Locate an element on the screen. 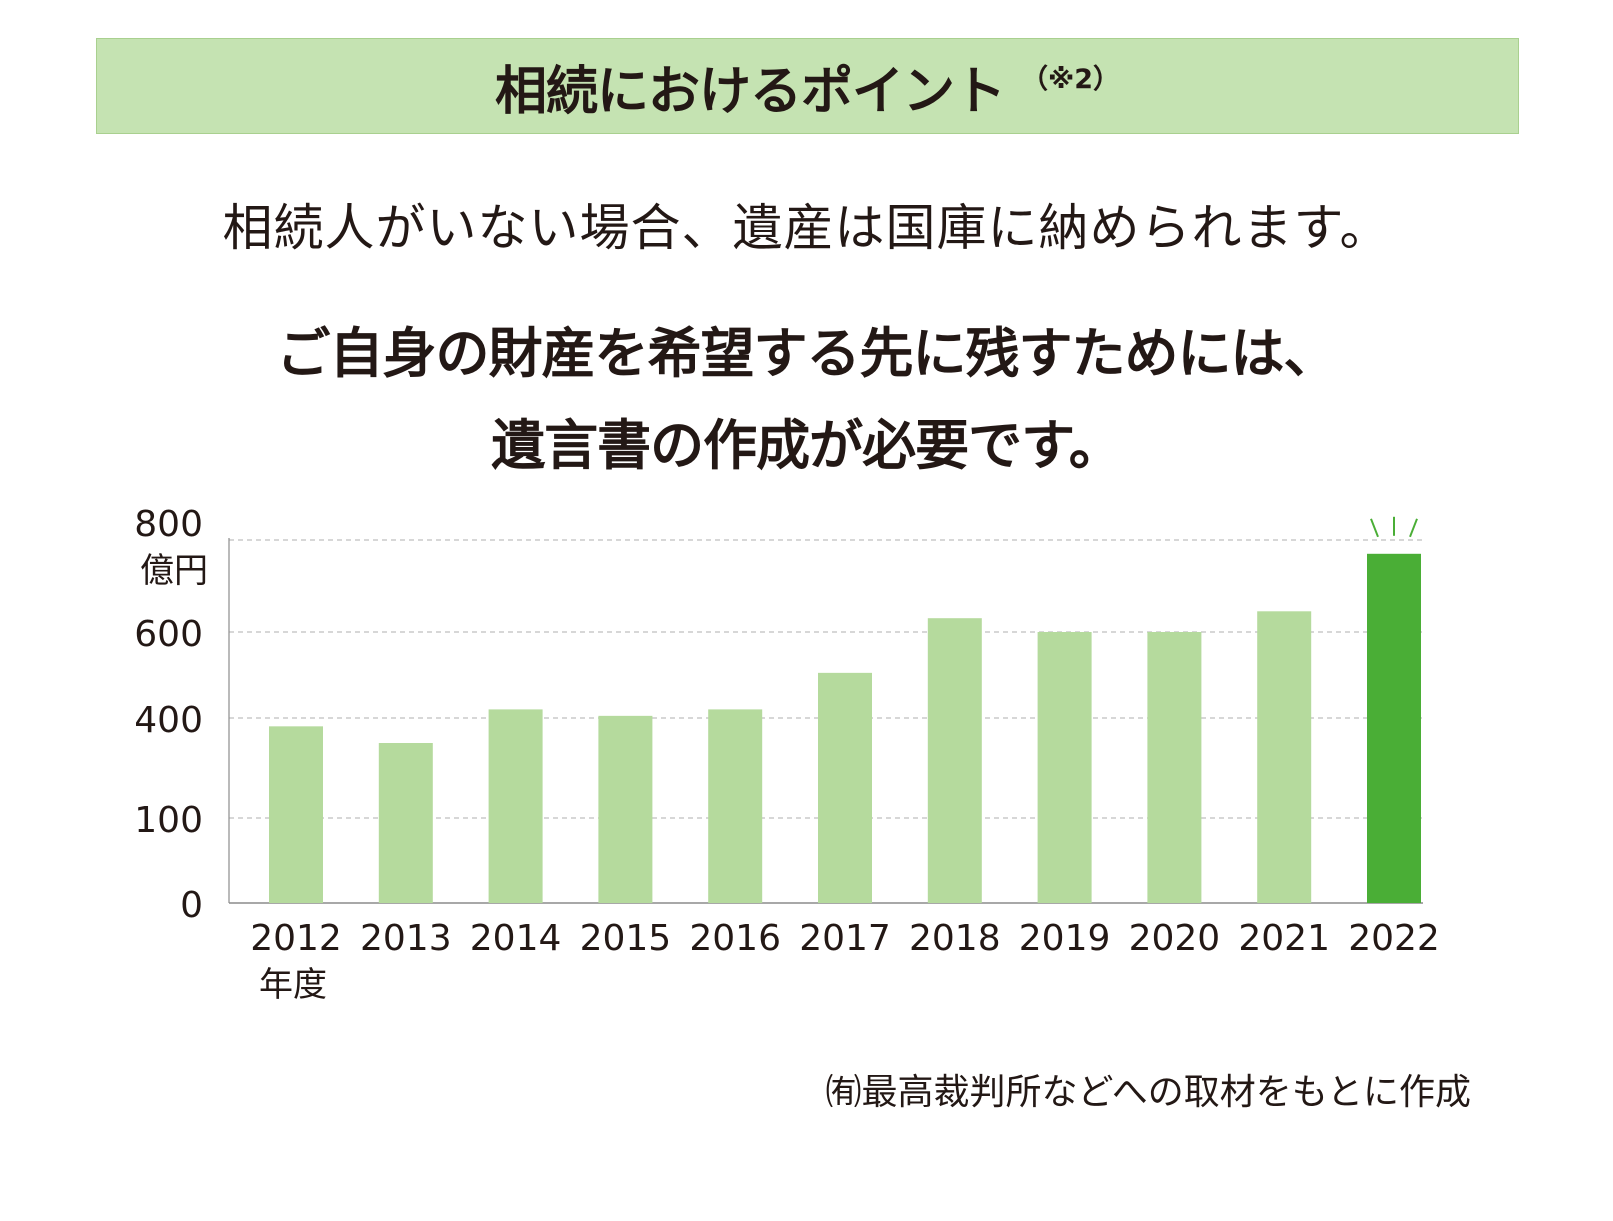 This screenshot has height=1221, width=1613. x-tick-label: 2014 is located at coordinates (516, 938).